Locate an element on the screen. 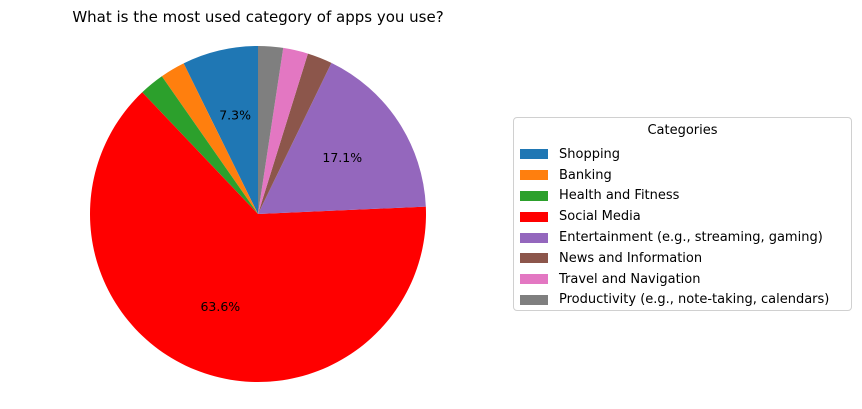 This screenshot has height=409, width=862. pct-label-social-media: 63.6% is located at coordinates (220, 306).